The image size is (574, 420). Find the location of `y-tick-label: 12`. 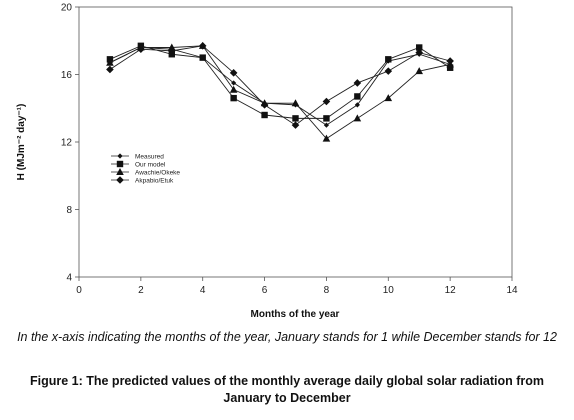

y-tick-label: 12 is located at coordinates (67, 143).